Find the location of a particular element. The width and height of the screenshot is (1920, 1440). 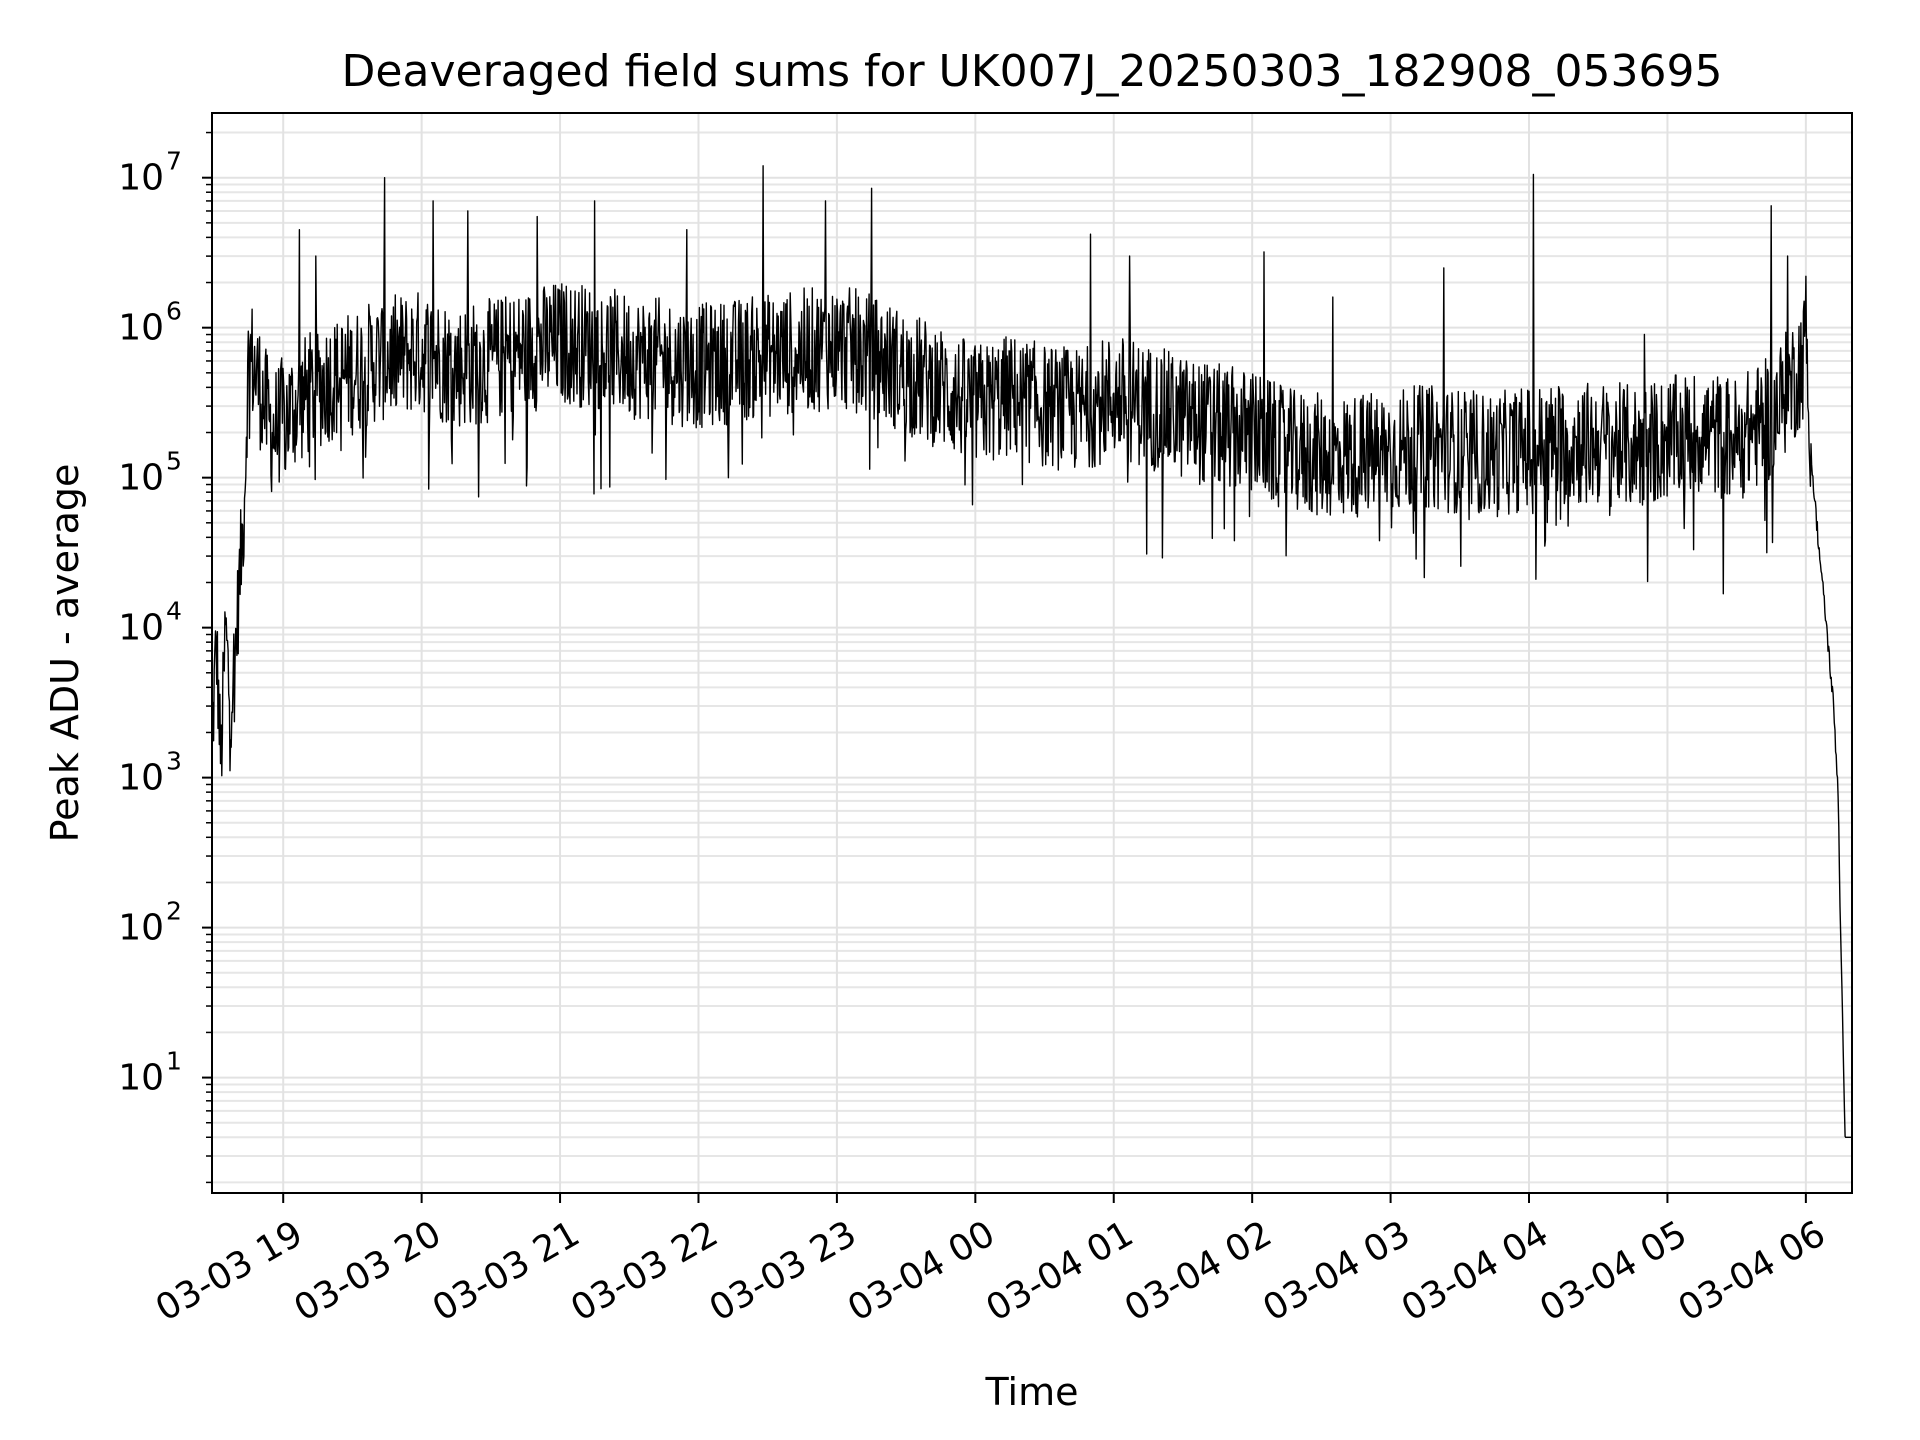

y-tick-exponent: 5 is located at coordinates (174, 461).